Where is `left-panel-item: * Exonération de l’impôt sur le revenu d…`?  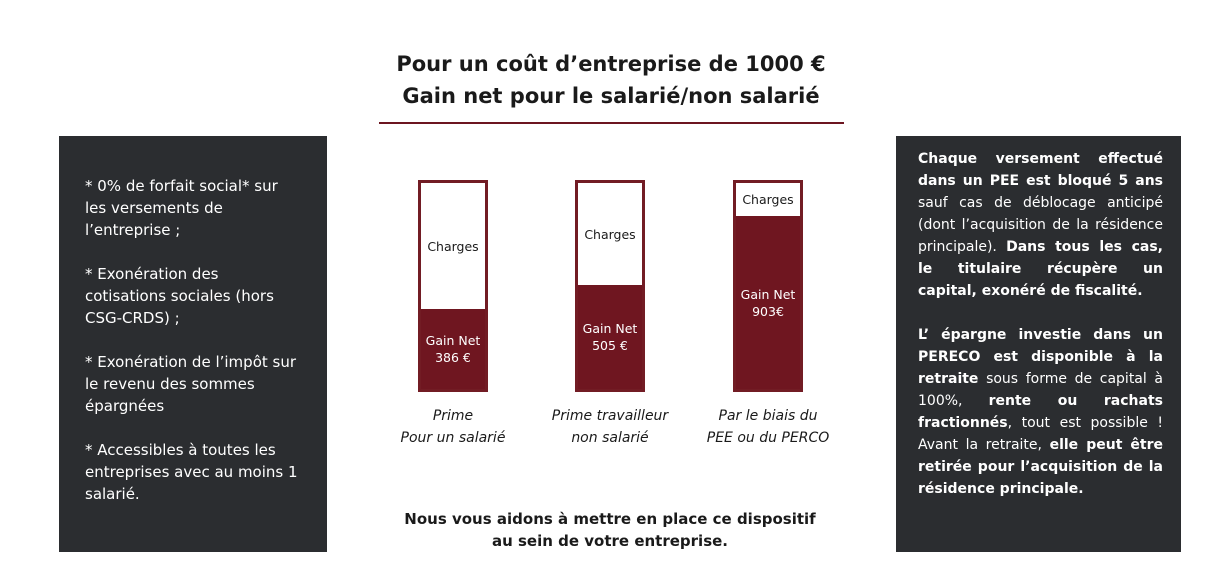 left-panel-item: * Exonération de l’impôt sur le revenu d… is located at coordinates (191, 384).